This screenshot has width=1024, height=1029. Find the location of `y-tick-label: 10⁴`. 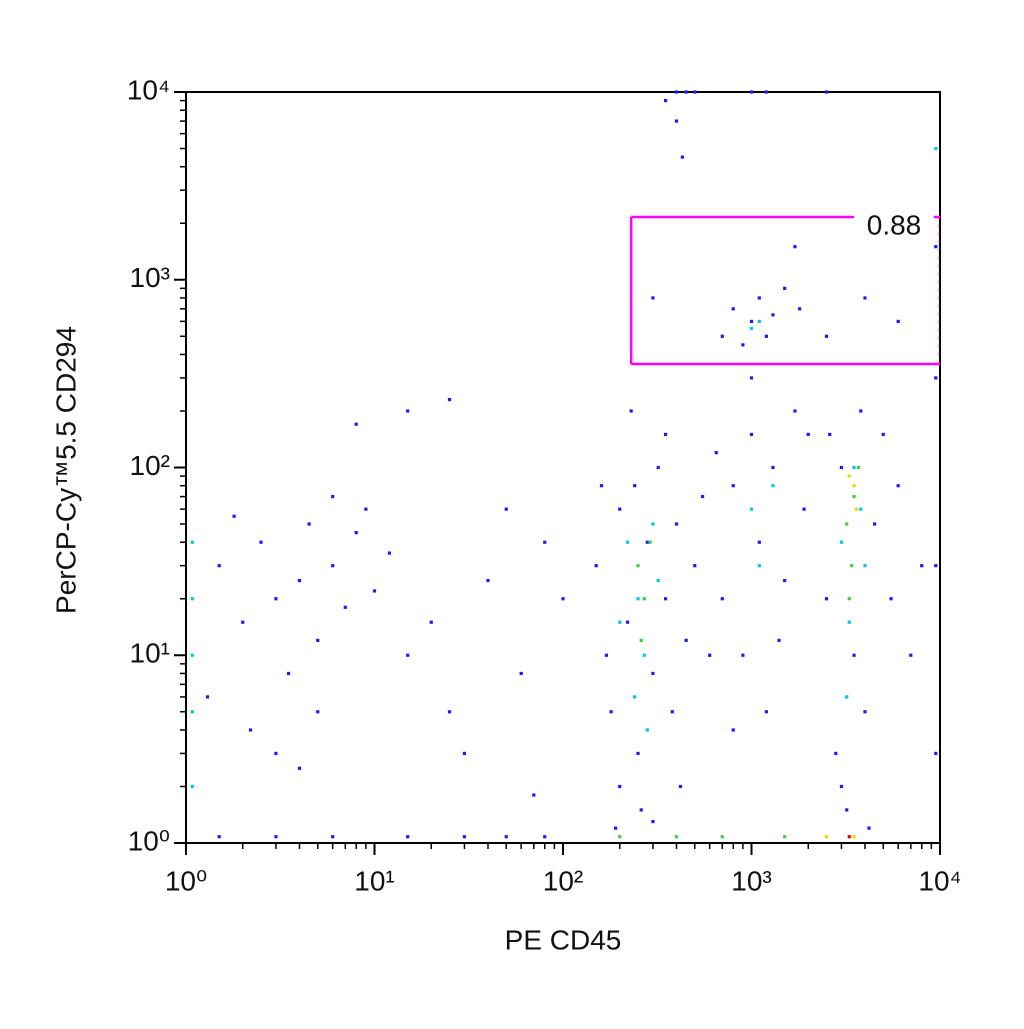

y-tick-label: 10⁴ is located at coordinates (148, 89).